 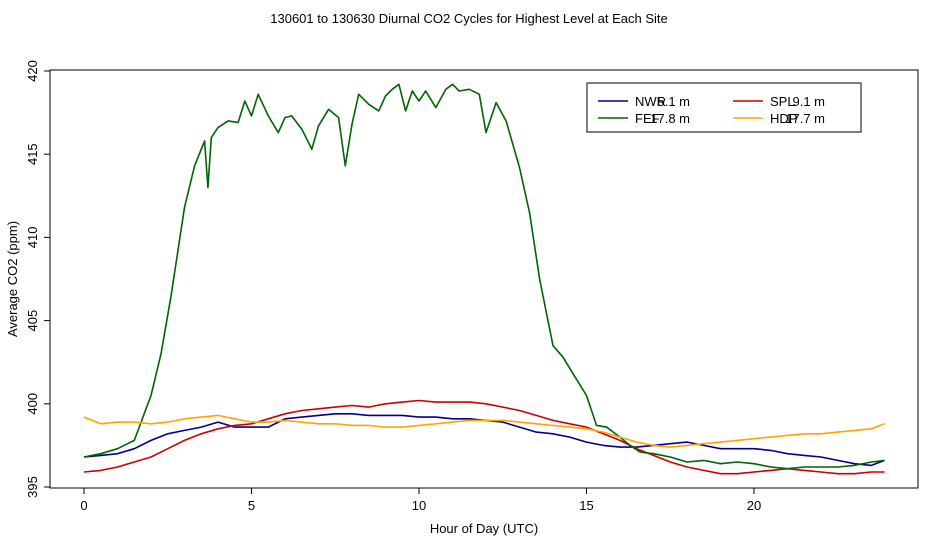 I want to click on x-tick-label: 10, so click(x=419, y=505).